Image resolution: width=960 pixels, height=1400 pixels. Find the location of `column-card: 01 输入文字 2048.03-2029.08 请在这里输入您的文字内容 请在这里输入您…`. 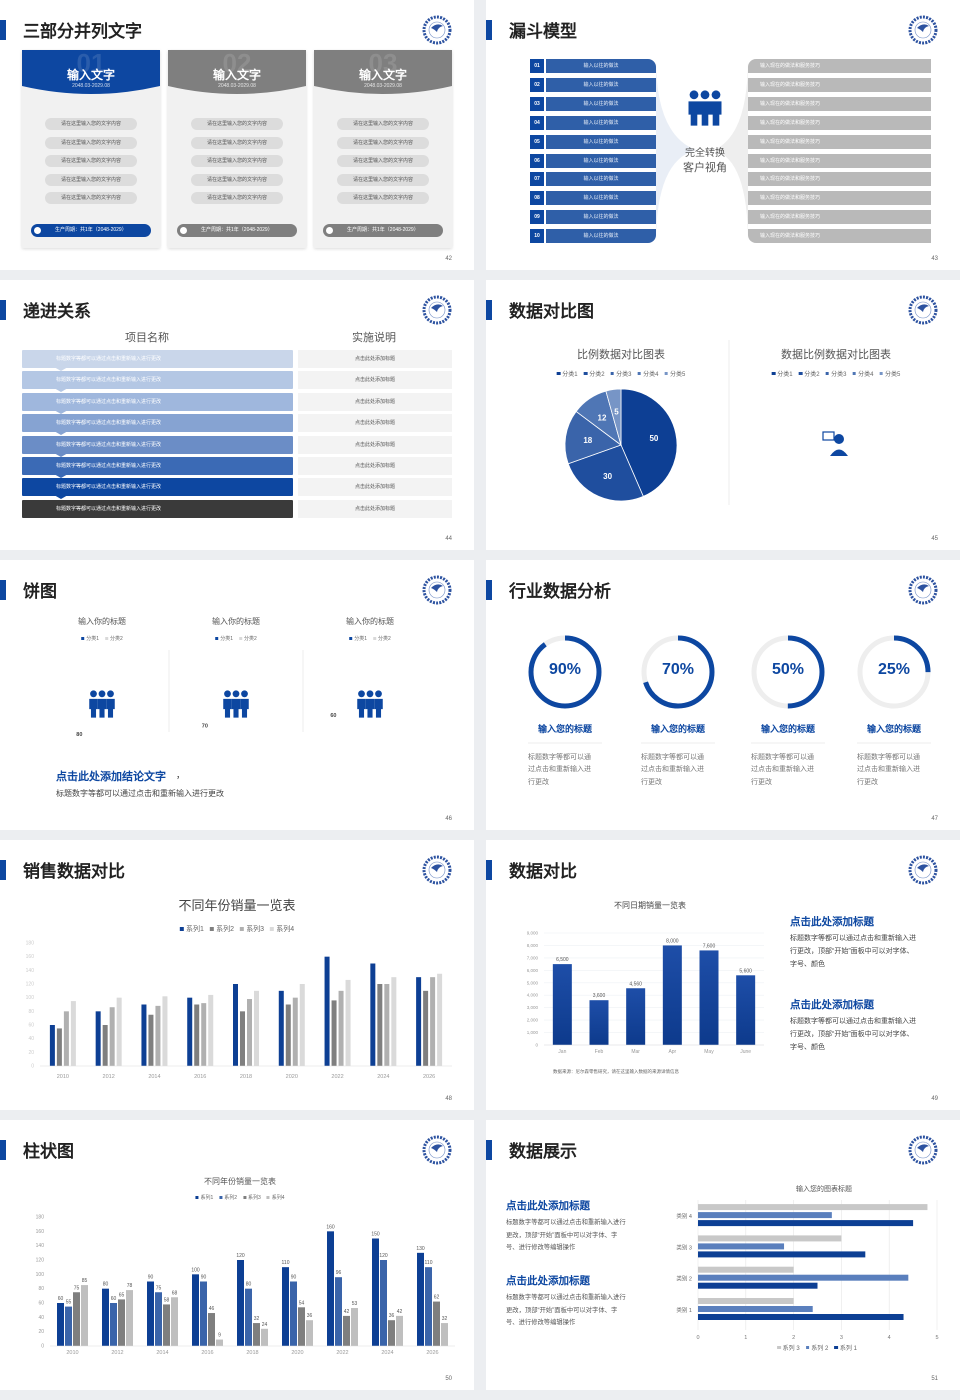

column-card: 01 输入文字 2048.03-2029.08 请在这里输入您的文字内容 请在这里输入您… is located at coordinates (91, 148).